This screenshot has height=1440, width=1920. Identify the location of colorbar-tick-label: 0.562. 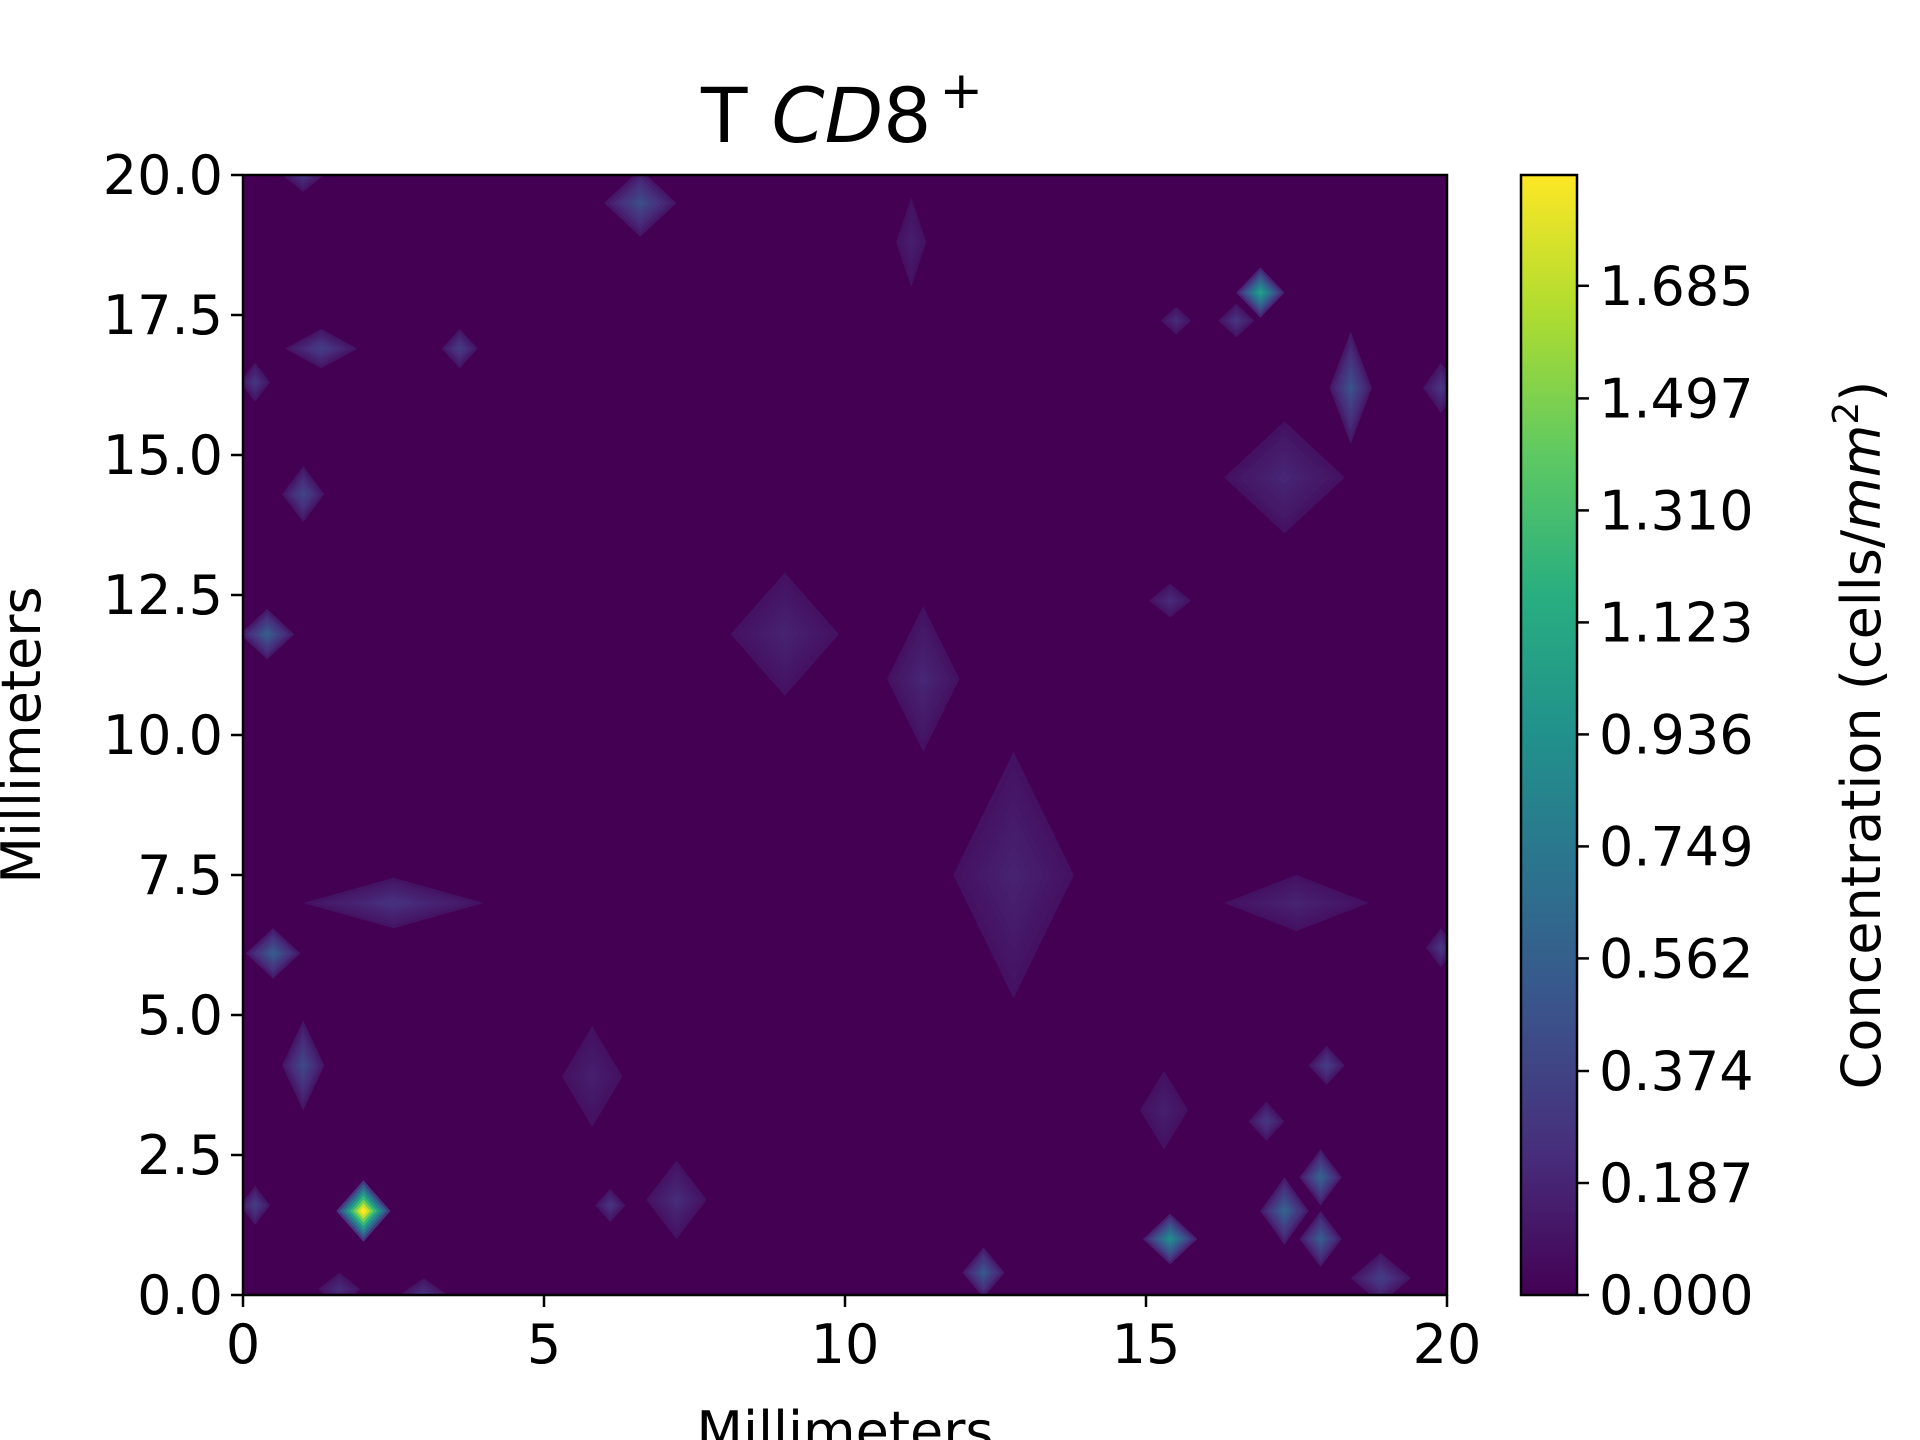
(1676, 958).